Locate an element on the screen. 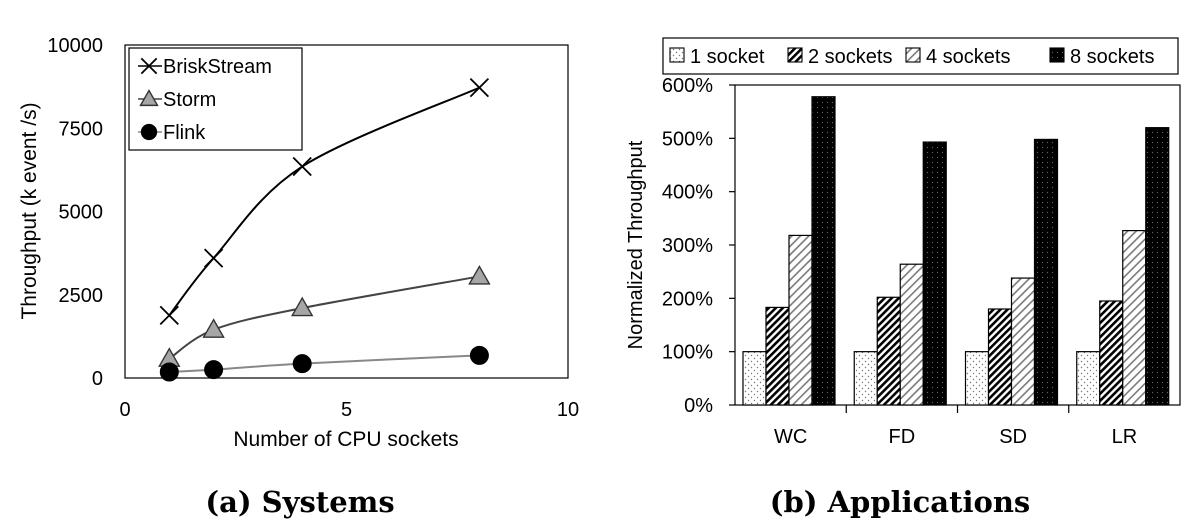 This screenshot has width=1192, height=532. bar-wc-2-sockets is located at coordinates (777, 356).